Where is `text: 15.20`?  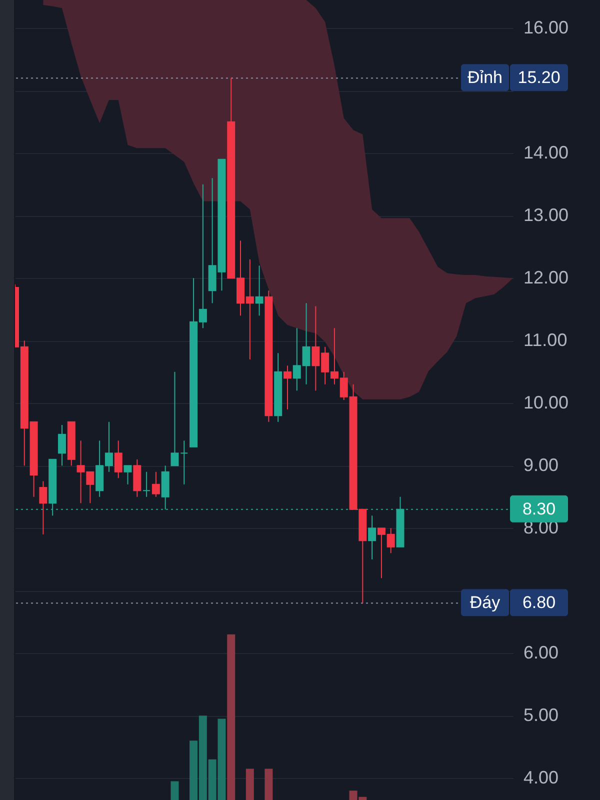
text: 15.20 is located at coordinates (539, 78).